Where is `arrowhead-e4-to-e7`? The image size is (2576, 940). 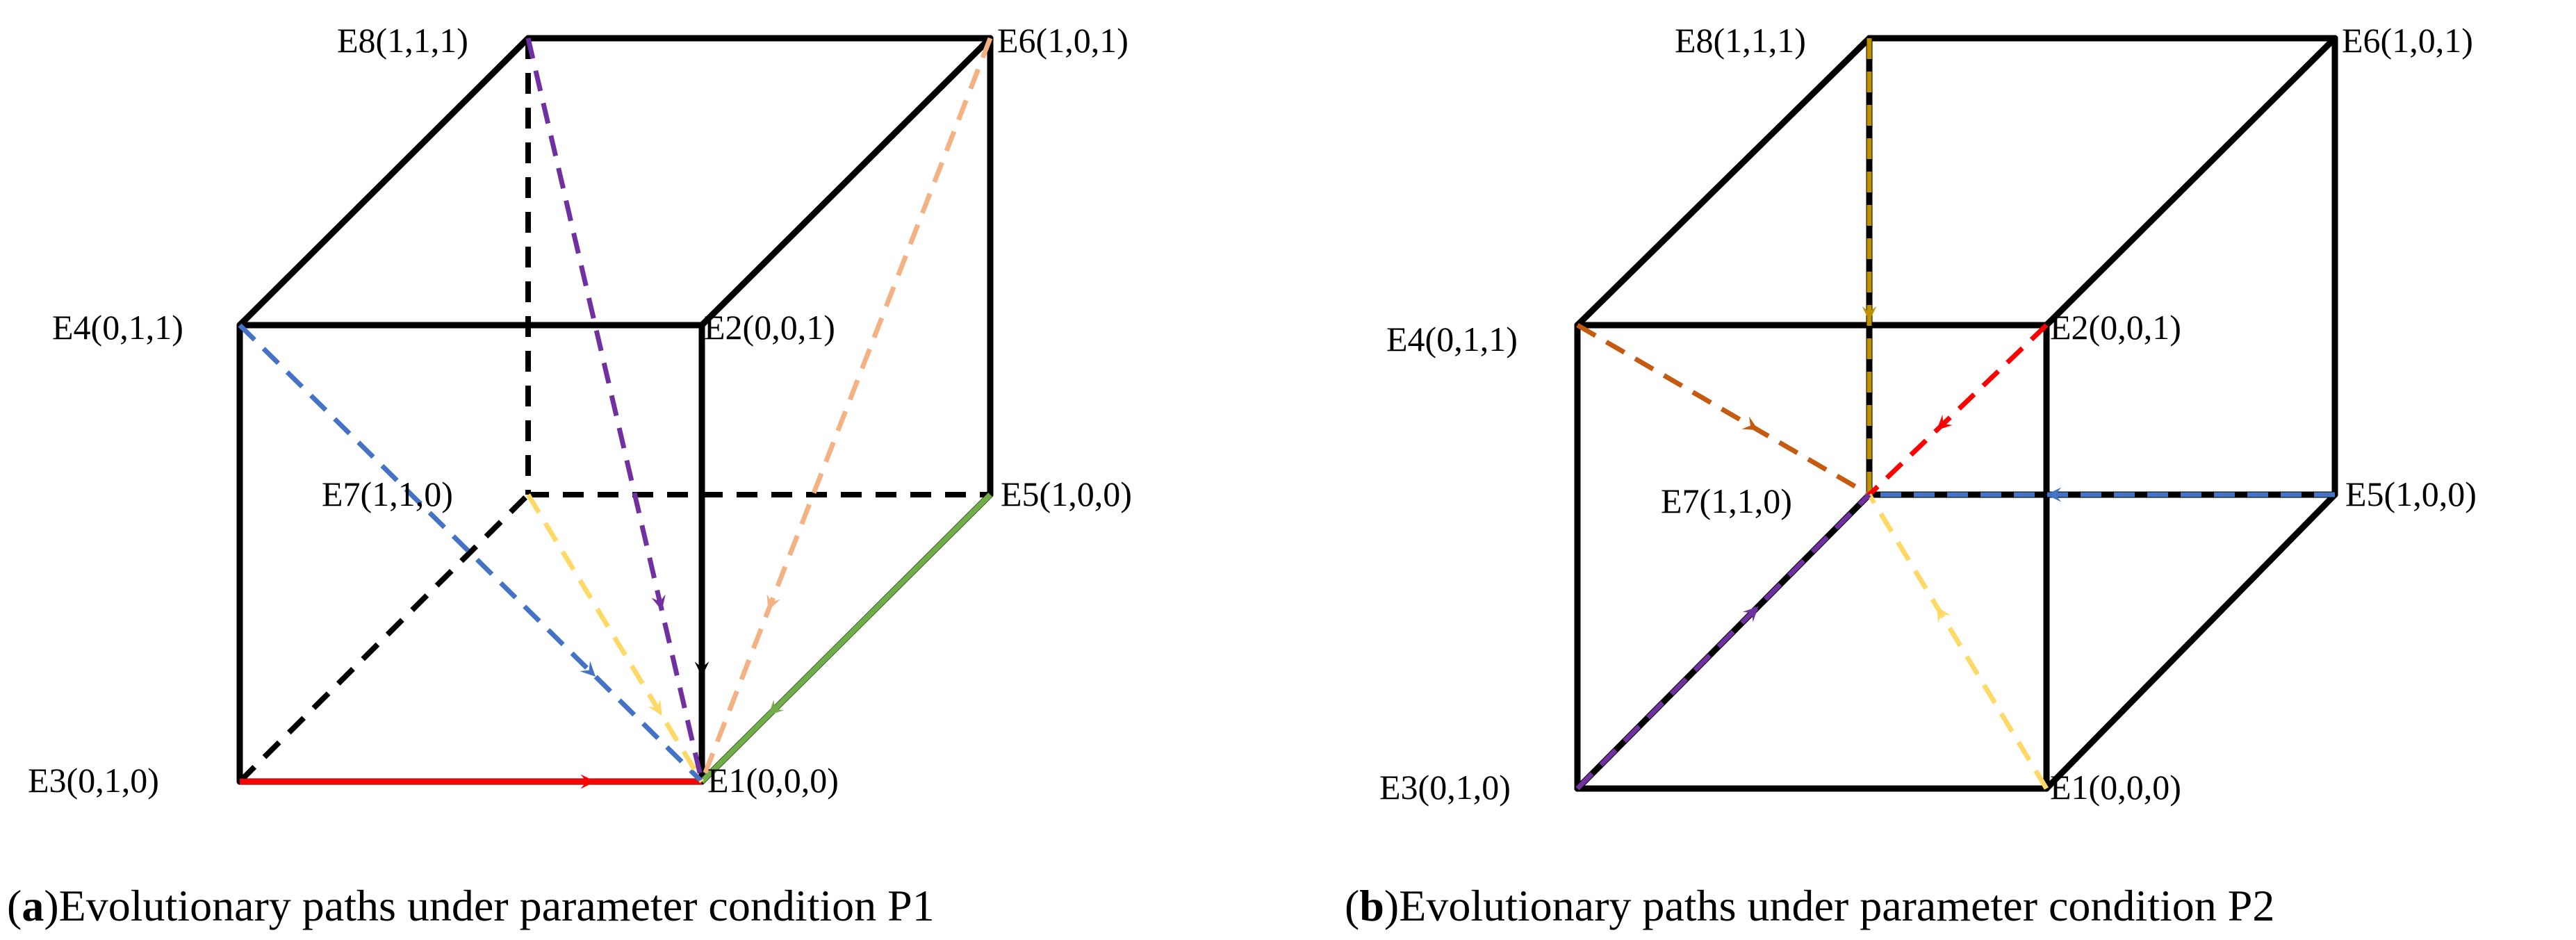
arrowhead-e4-to-e7 is located at coordinates (1750, 423).